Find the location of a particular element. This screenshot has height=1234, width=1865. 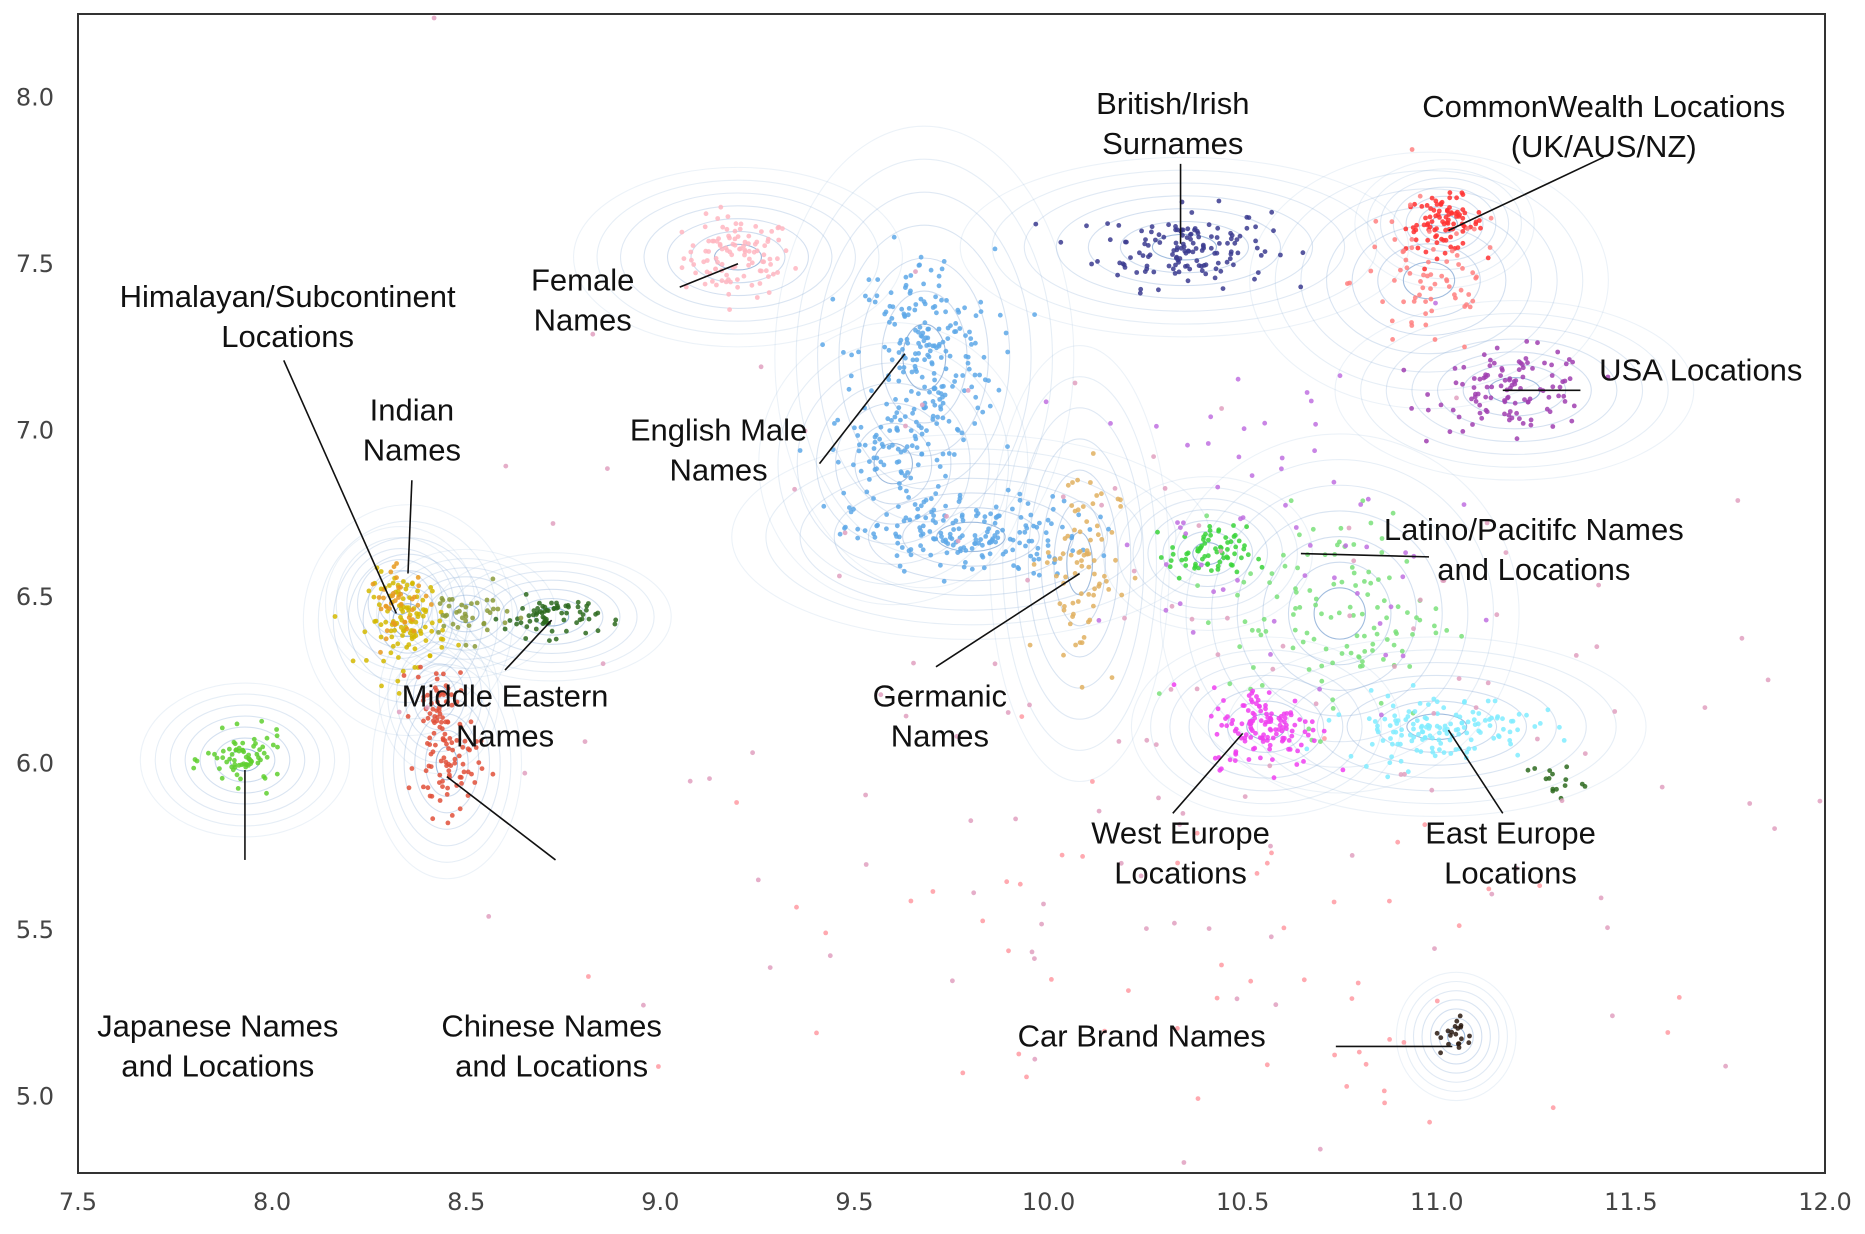

annotation-label-7-0: Latino/Pacitifc Names is located at coordinates (1534, 529).